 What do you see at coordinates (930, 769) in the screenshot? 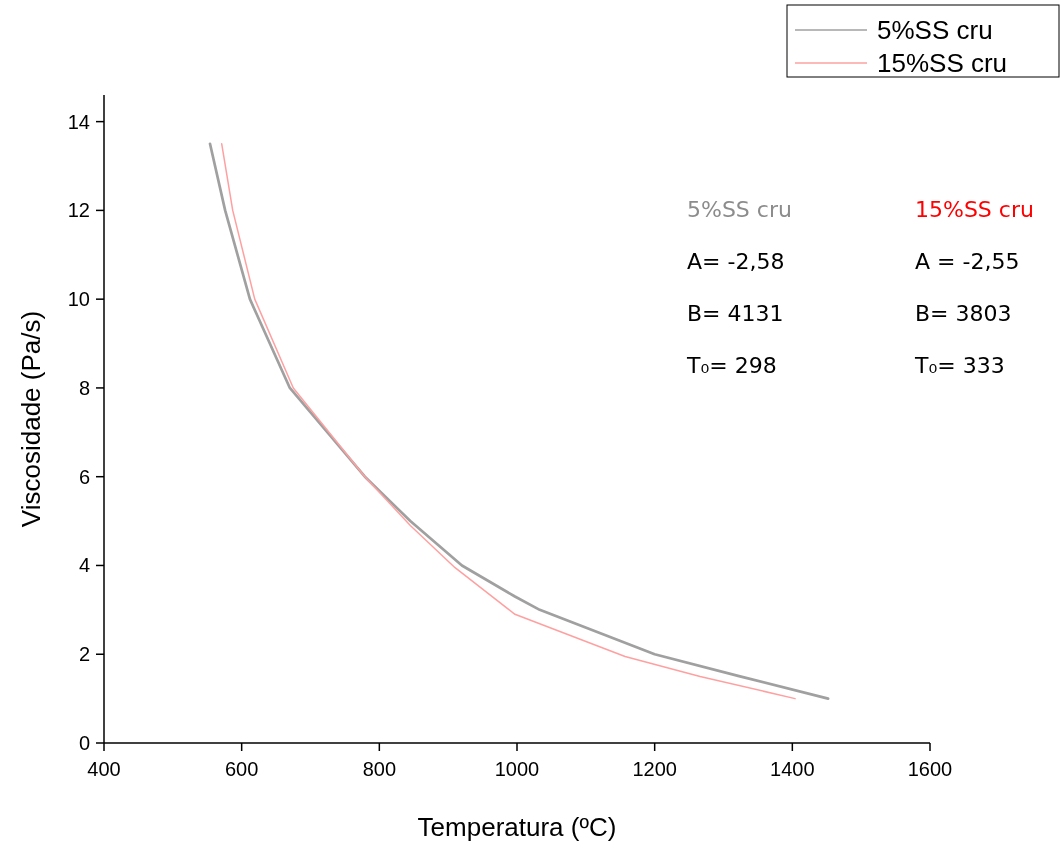
I see `x-tick-label: 1600` at bounding box center [930, 769].